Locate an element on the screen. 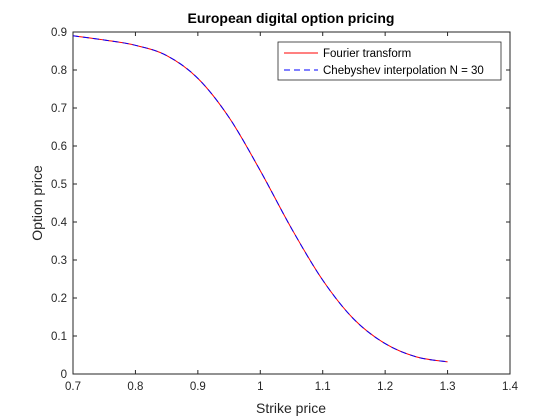  legend-label-fourier: Fourier transform is located at coordinates (367, 54).